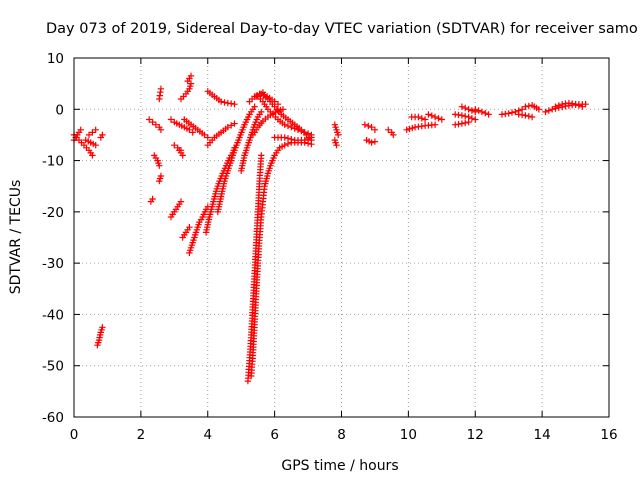 The image size is (640, 480). Describe the element at coordinates (53, 418) in the screenshot. I see `y-tick-label: -60` at that location.